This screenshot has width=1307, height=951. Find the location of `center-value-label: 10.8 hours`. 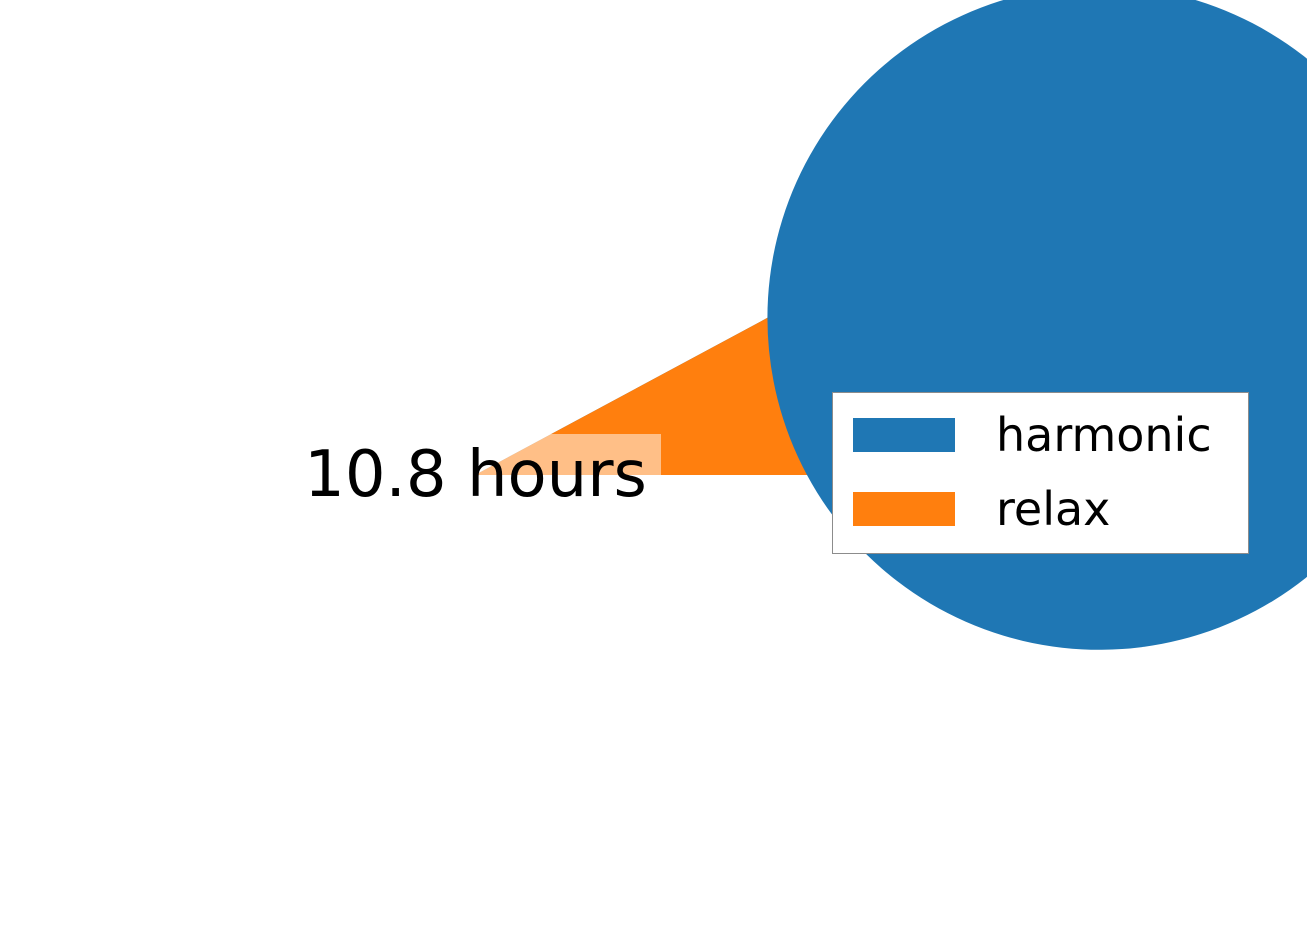

center-value-label: 10.8 hours is located at coordinates (475, 474).